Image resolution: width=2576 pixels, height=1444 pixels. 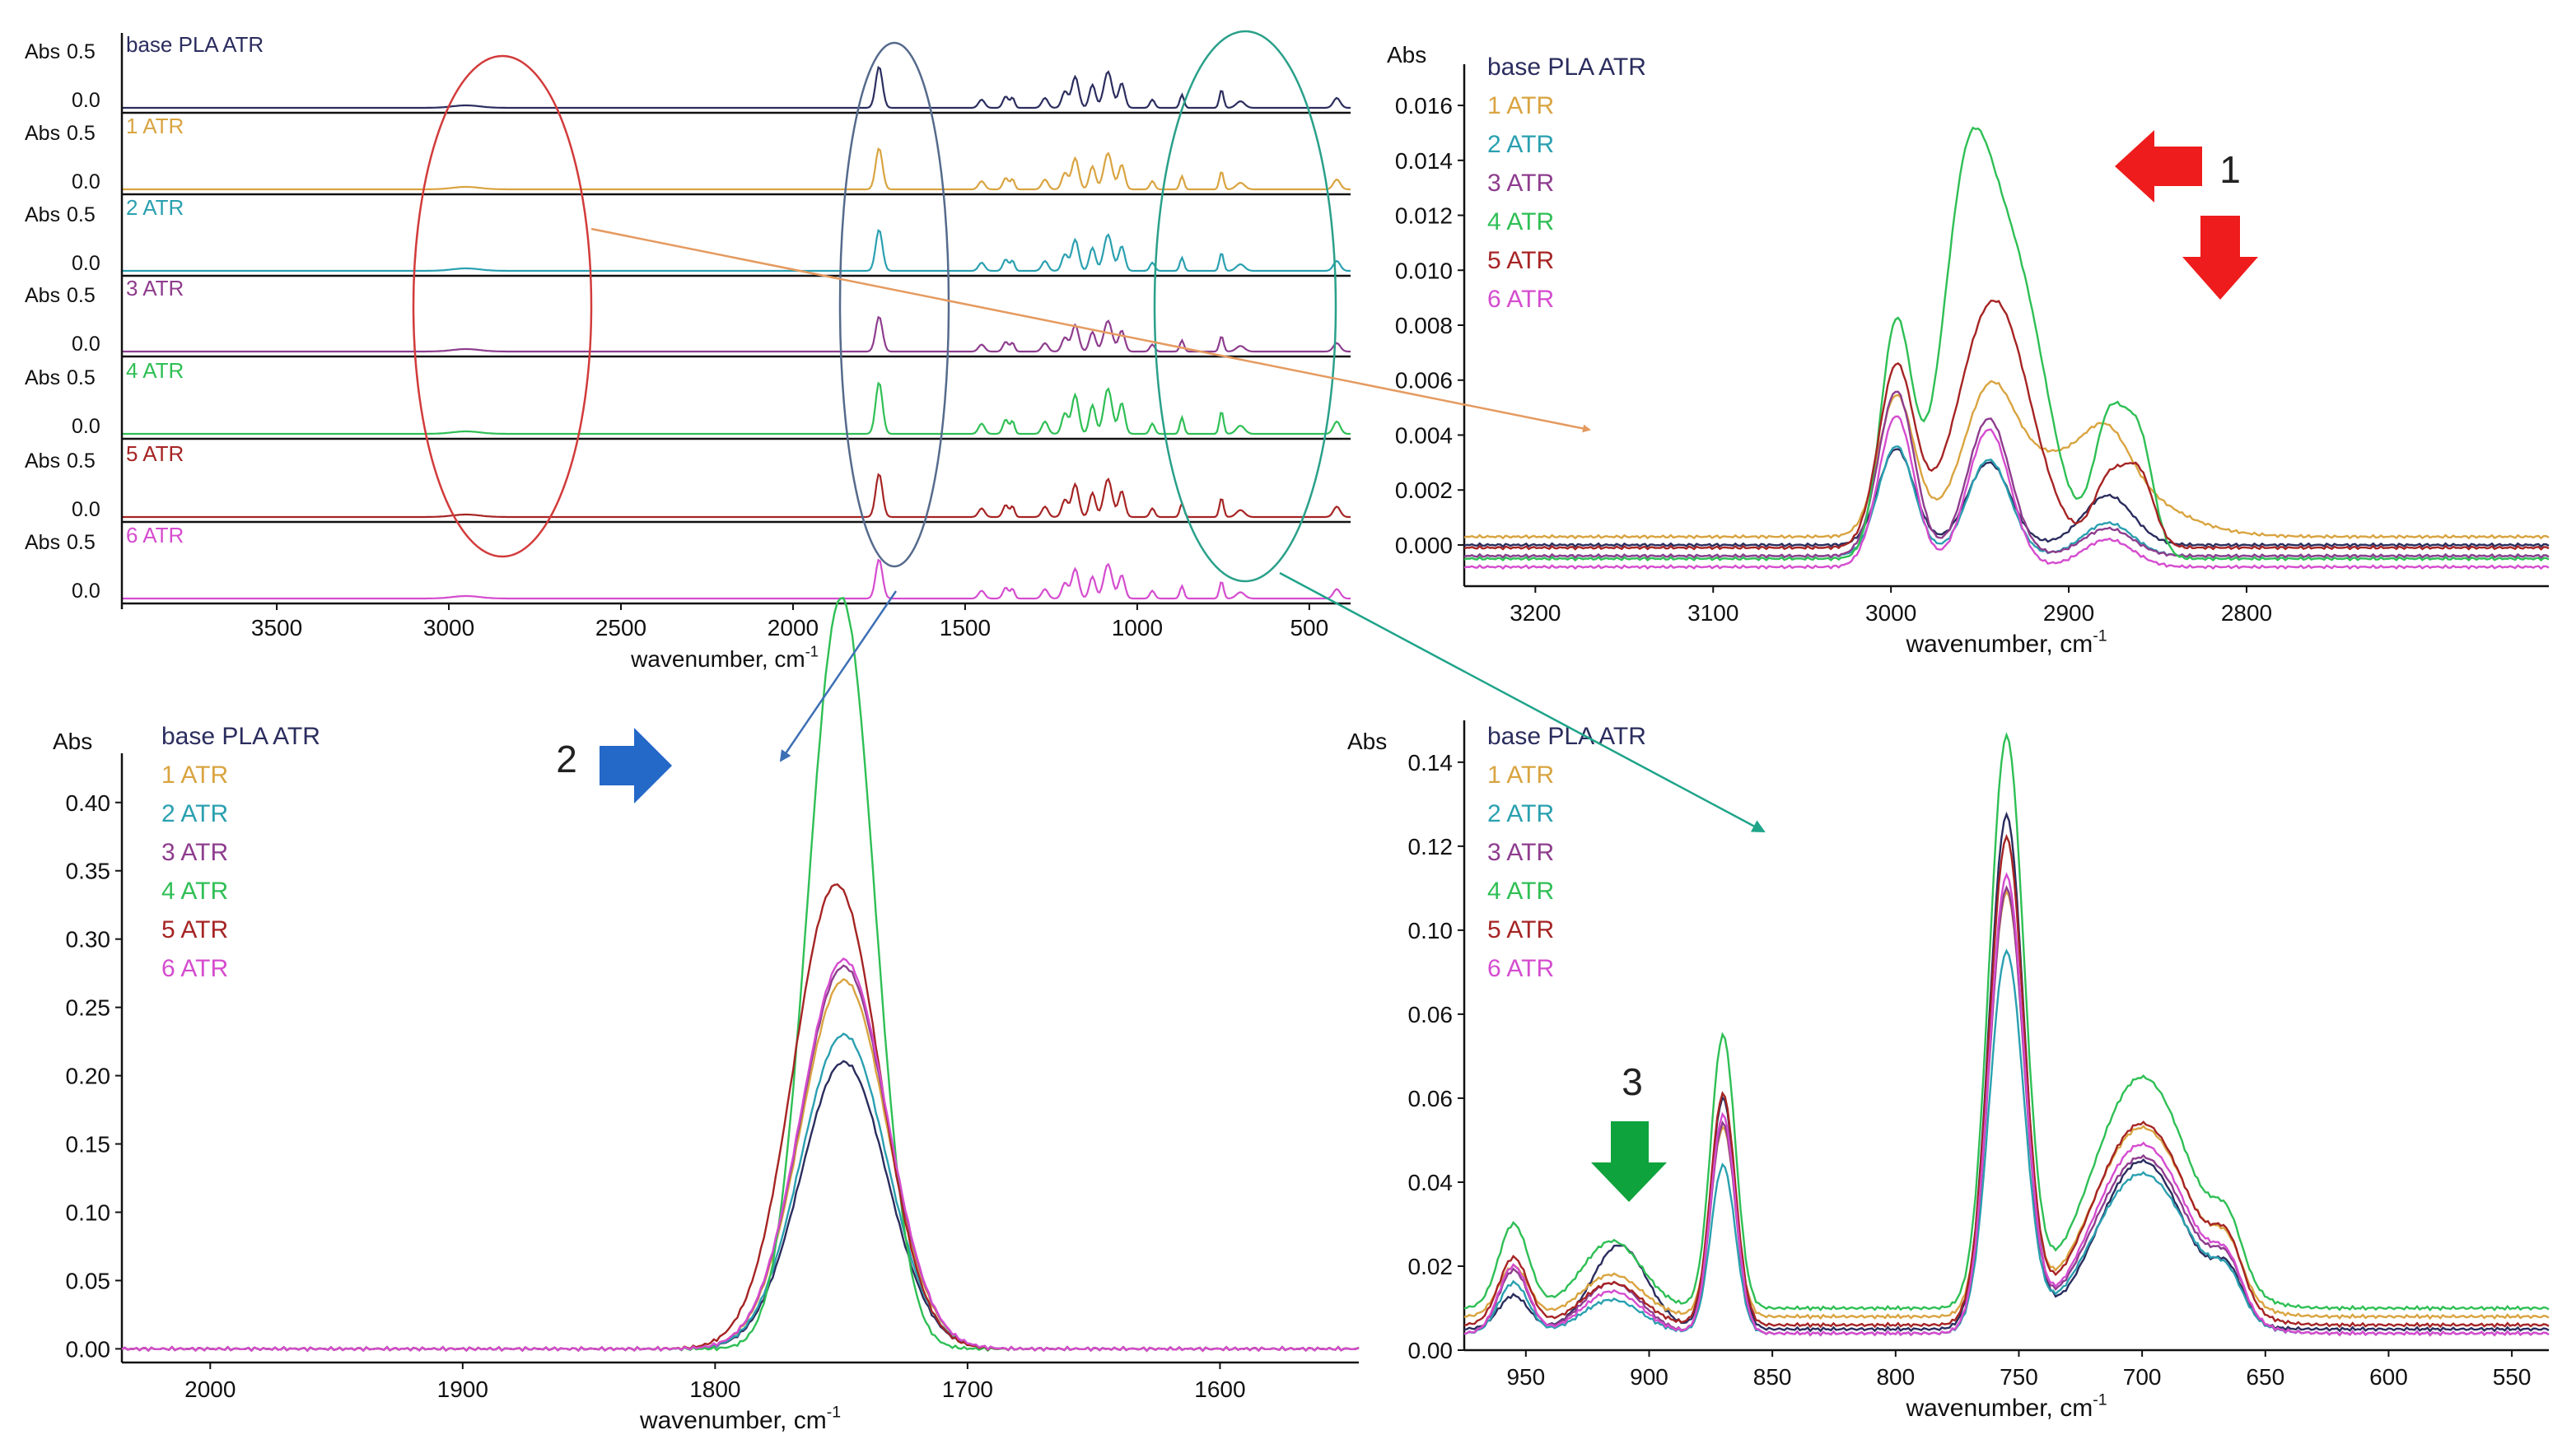 I want to click on x-tick-label: 650, so click(x=2265, y=1377).